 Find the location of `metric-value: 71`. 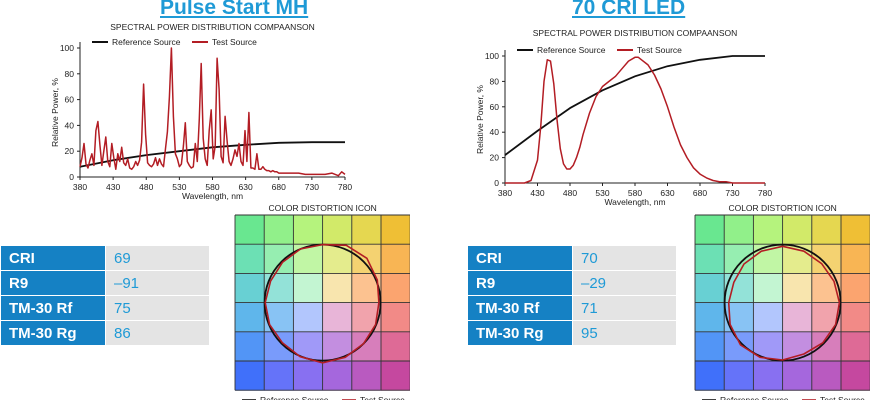

metric-value: 71 is located at coordinates (624, 308).